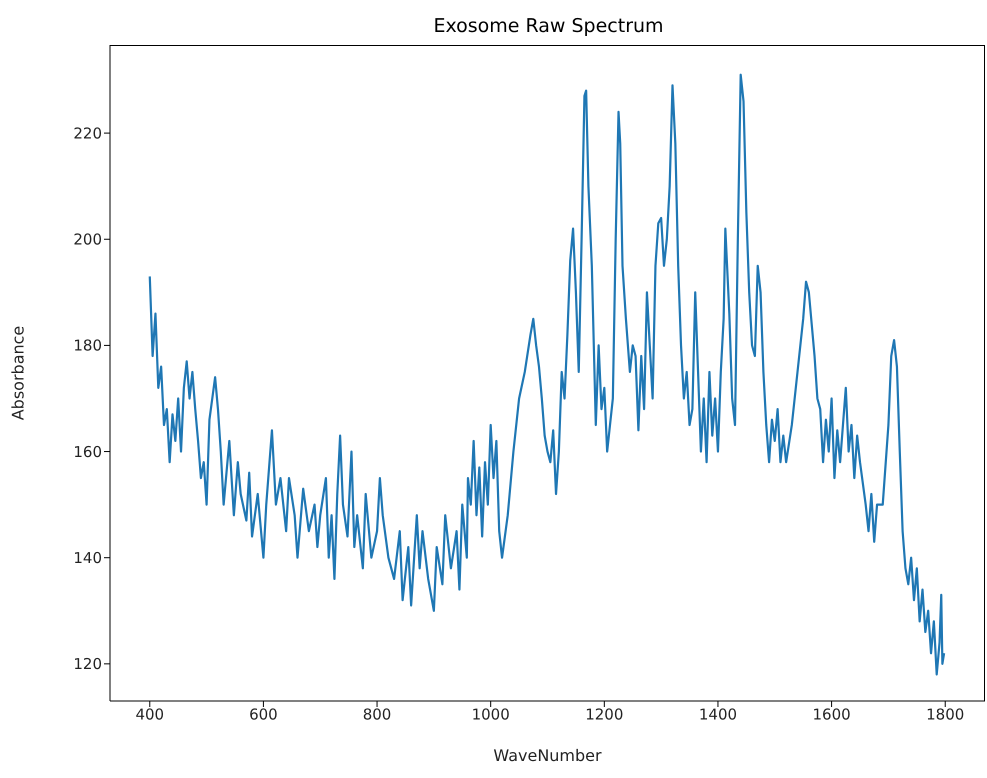  Describe the element at coordinates (87, 239) in the screenshot. I see `y-tick-label: 200` at that location.